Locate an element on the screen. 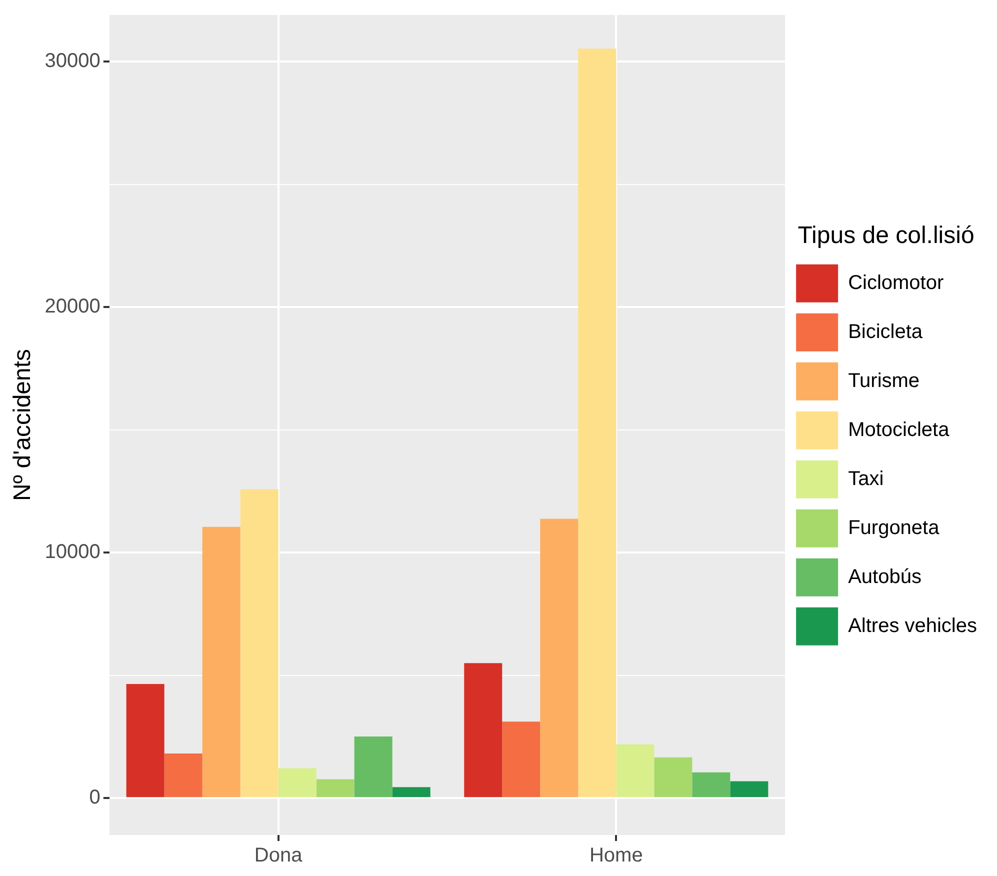 The image size is (997, 876). x-tick-label: Dona is located at coordinates (279, 855).